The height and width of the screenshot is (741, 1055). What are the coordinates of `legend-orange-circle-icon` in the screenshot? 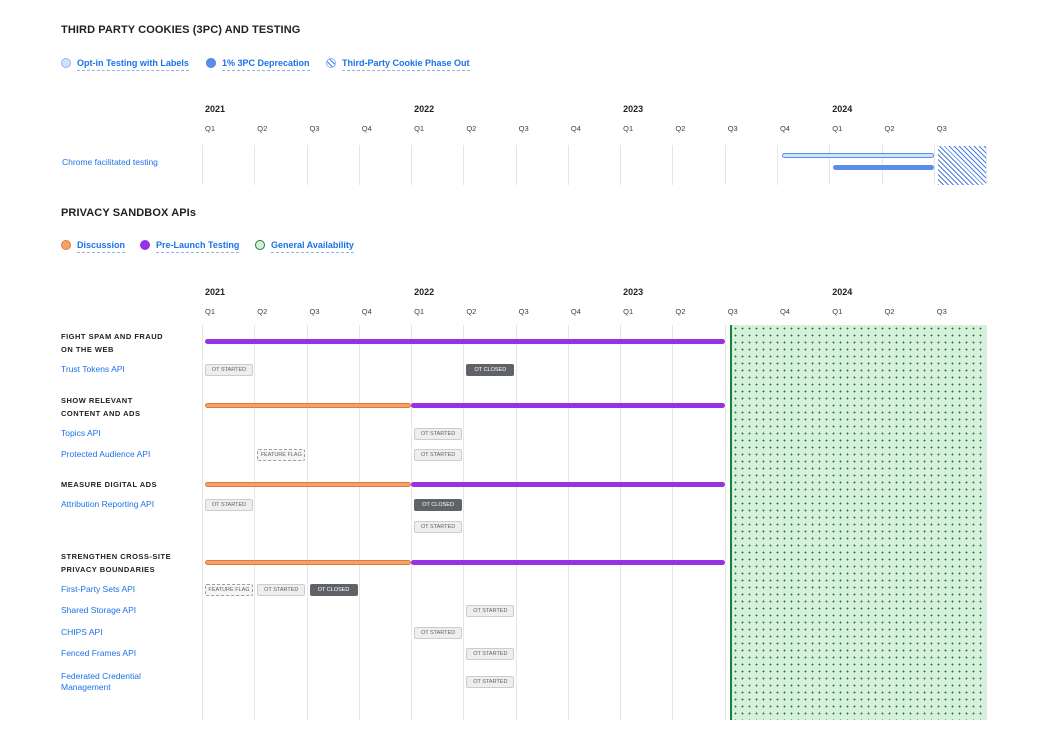 It's located at (66, 245).